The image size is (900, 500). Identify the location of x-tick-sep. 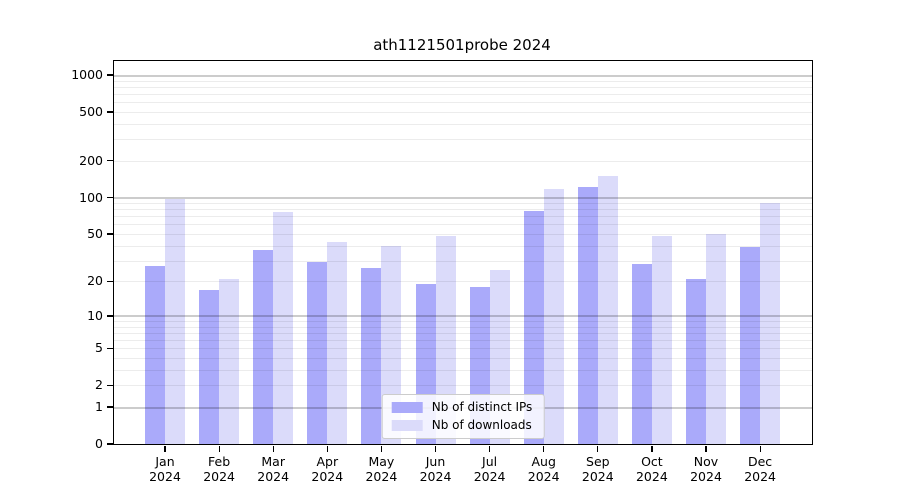
(598, 448).